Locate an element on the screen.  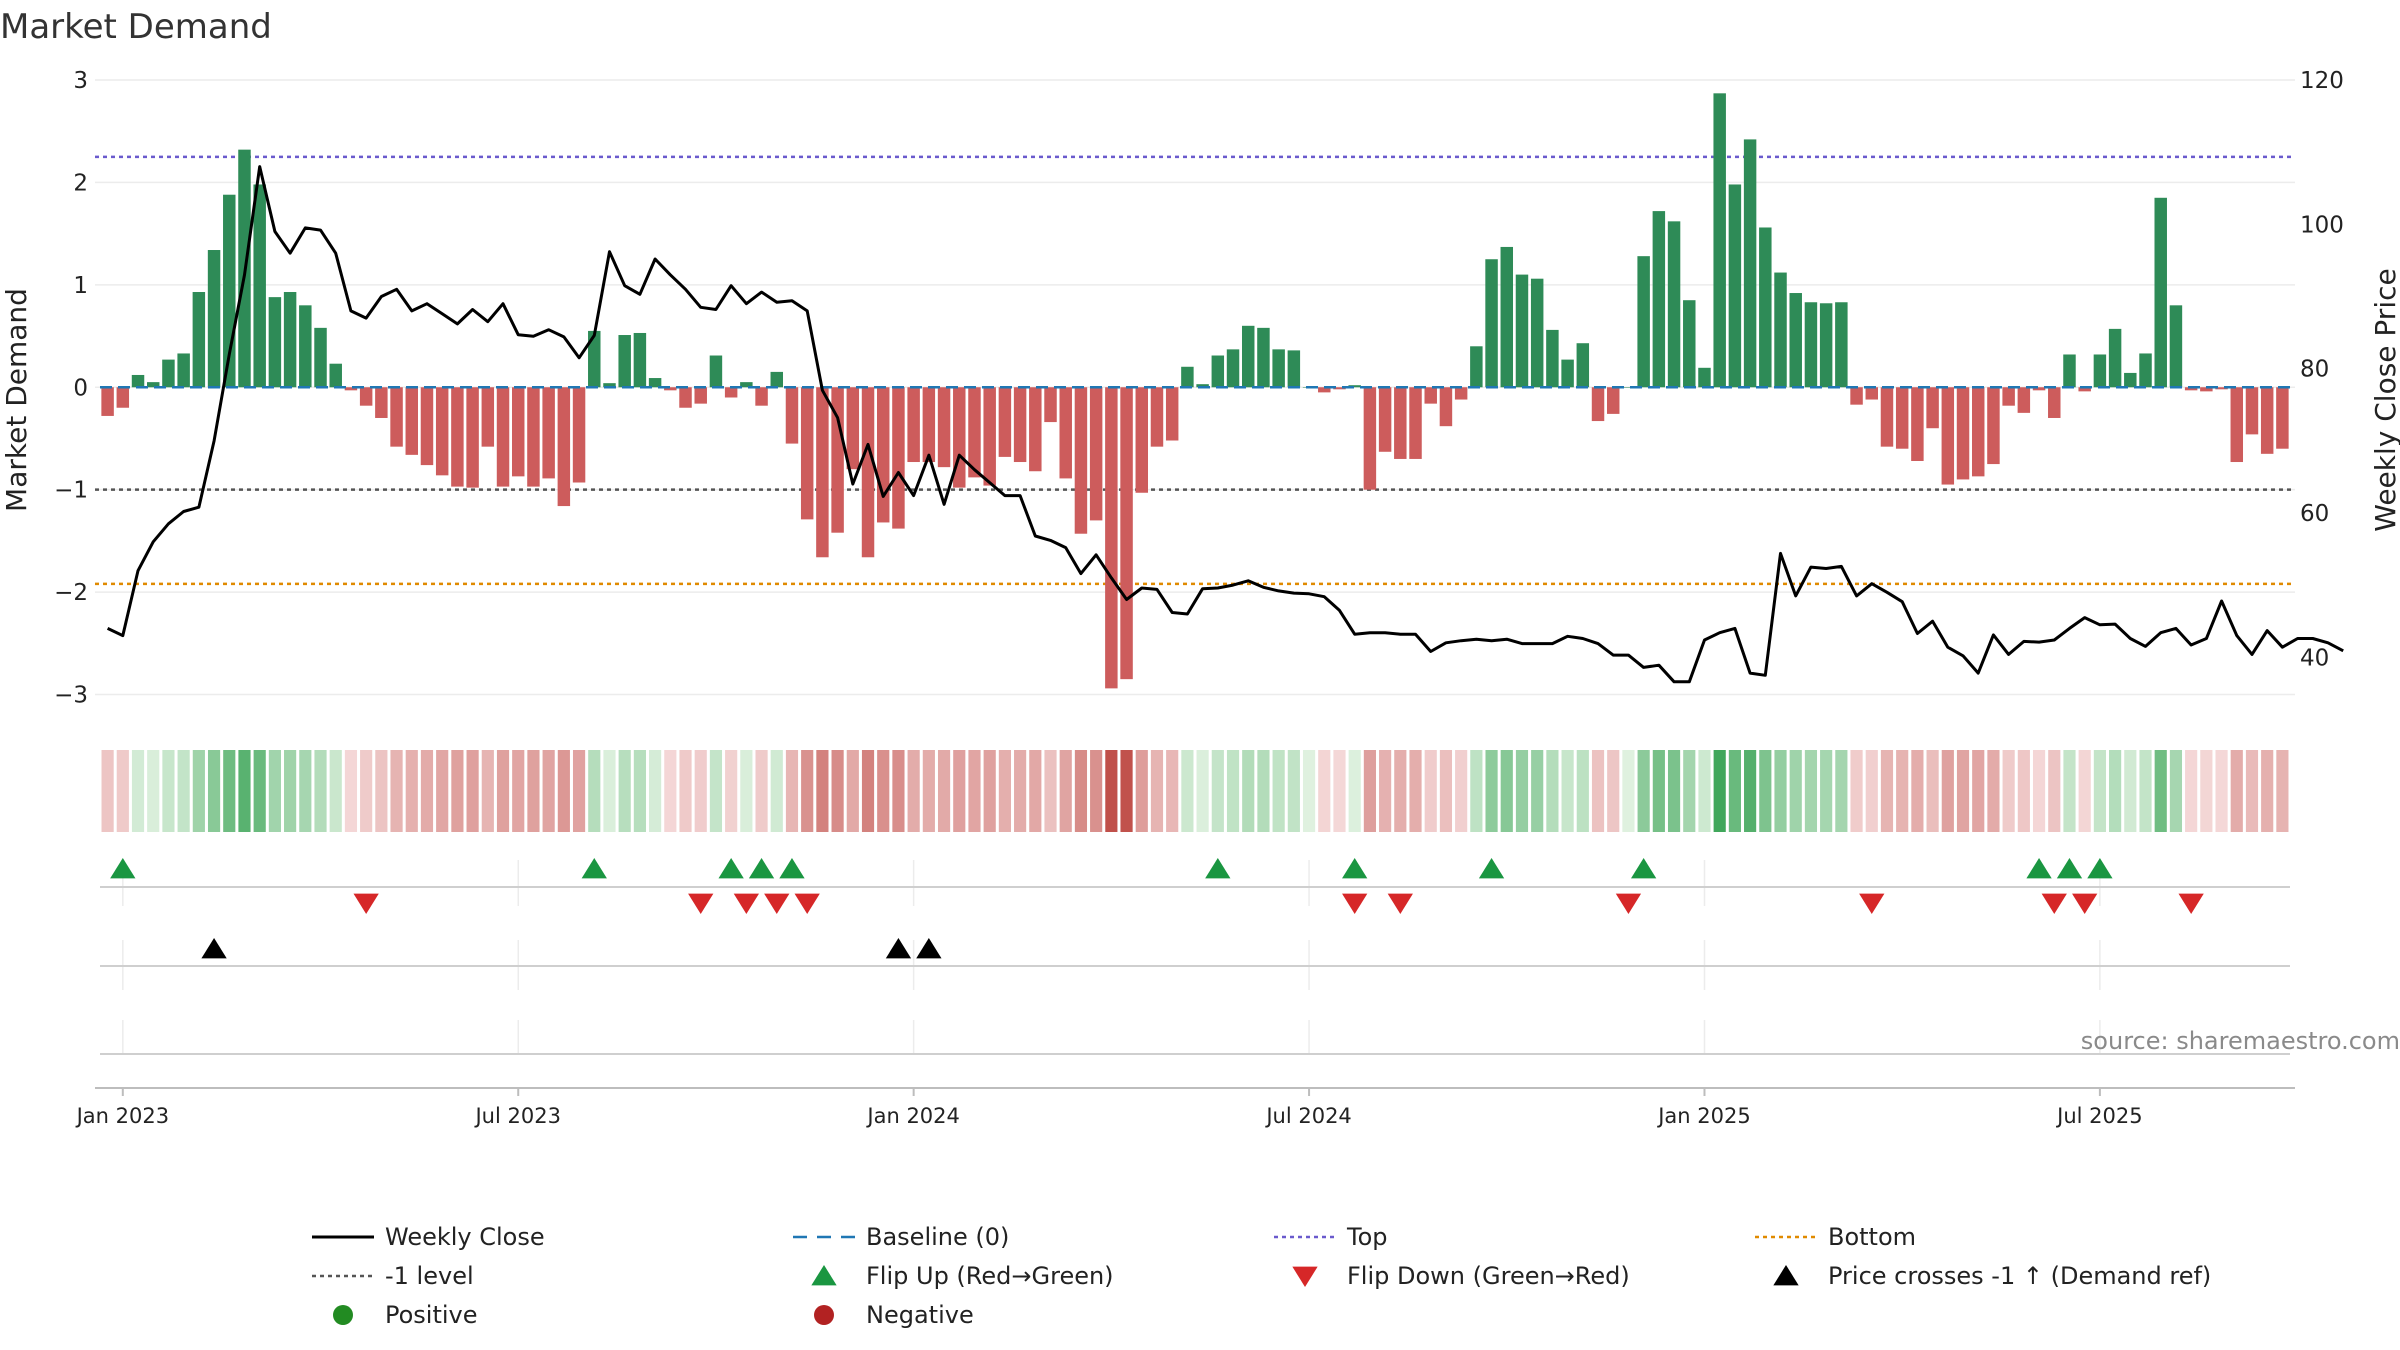
y-tick-label: 2 is located at coordinates (80, 183).